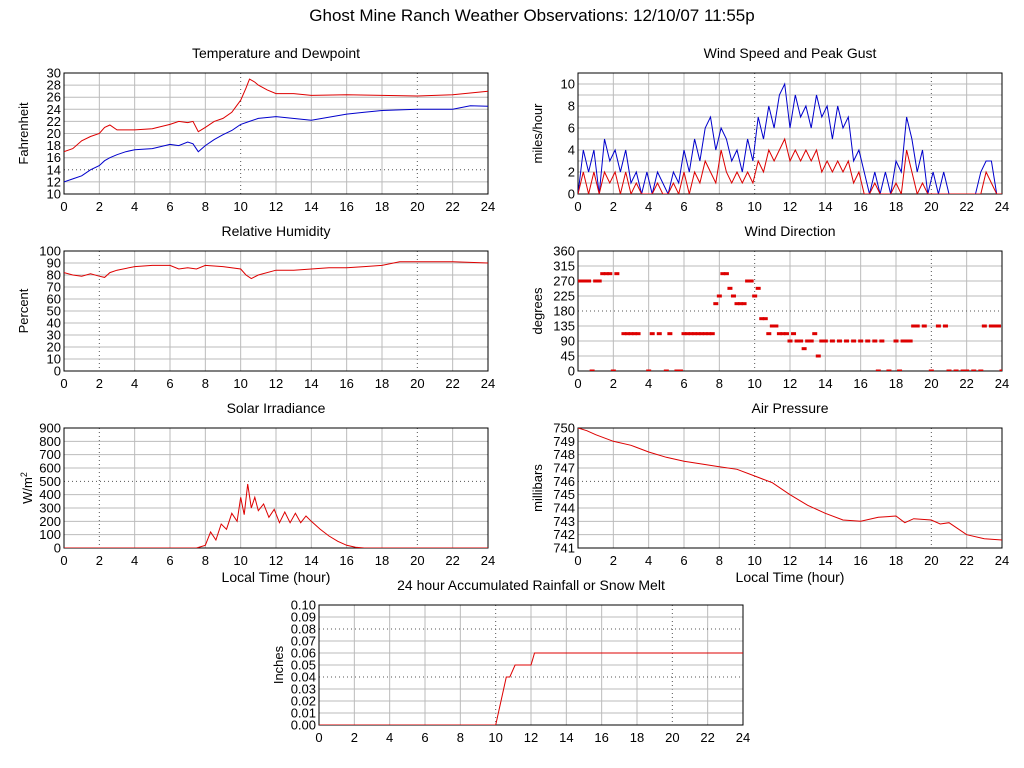 The image size is (1024, 768). What do you see at coordinates (50, 468) in the screenshot?
I see `y-tick-label: 600` at bounding box center [50, 468].